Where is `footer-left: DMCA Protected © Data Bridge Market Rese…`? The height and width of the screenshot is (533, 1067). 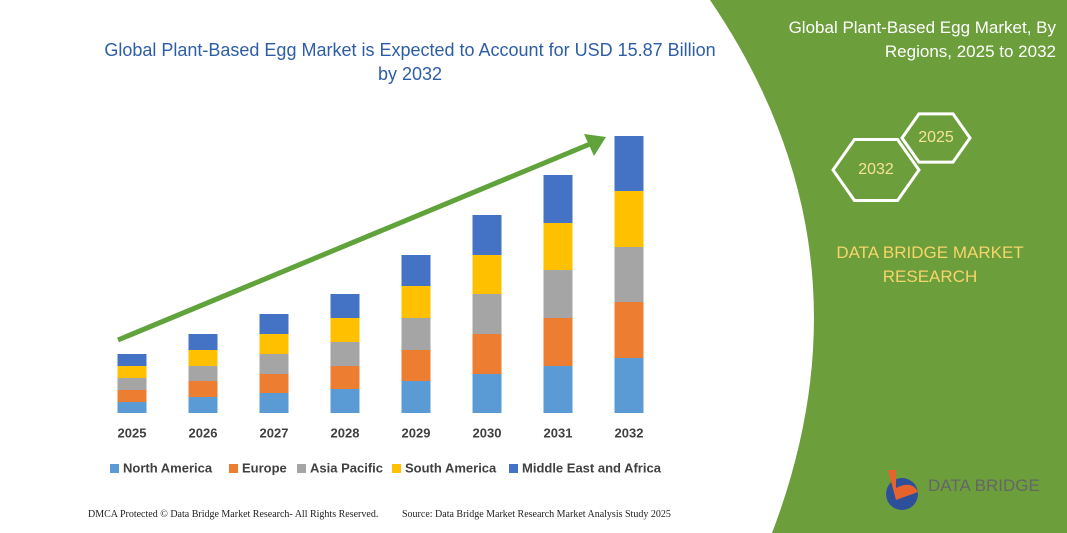
footer-left: DMCA Protected © Data Bridge Market Rese… is located at coordinates (233, 514).